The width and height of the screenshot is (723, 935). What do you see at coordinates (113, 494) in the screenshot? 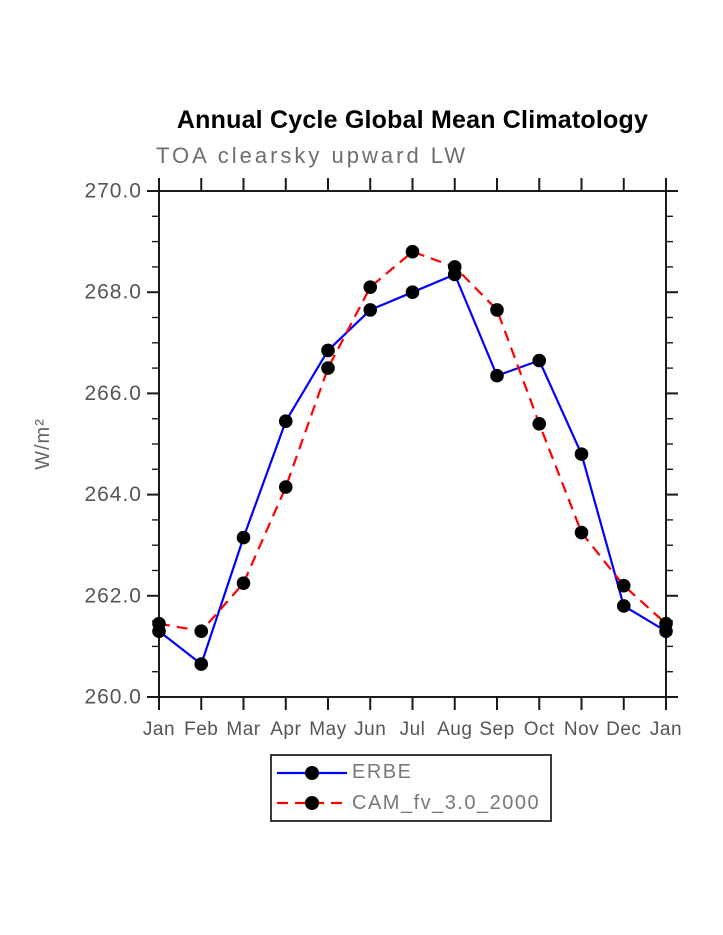
I see `y-tick-label: 264.0` at bounding box center [113, 494].